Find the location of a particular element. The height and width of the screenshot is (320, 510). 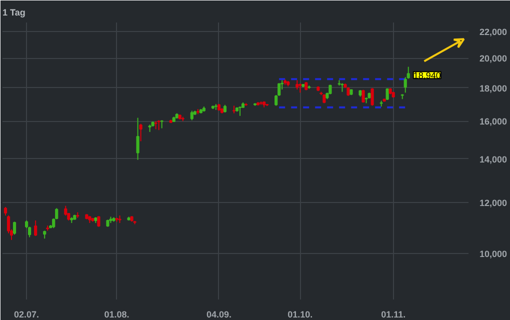

x-tick-label: 02.07. is located at coordinates (27, 315).